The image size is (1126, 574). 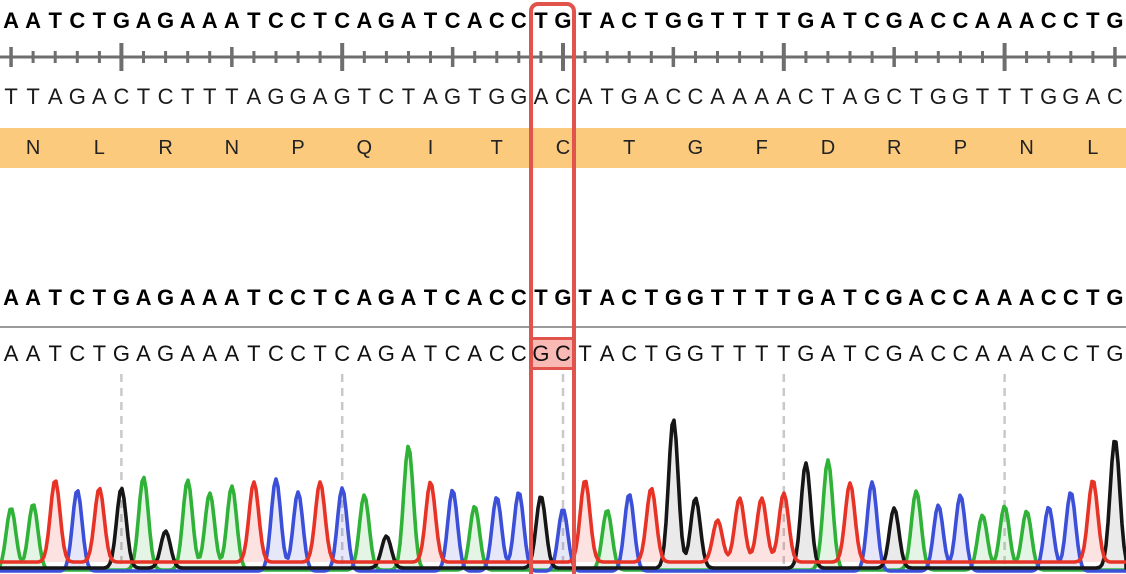 What do you see at coordinates (761, 148) in the screenshot?
I see `amino-acid: F` at bounding box center [761, 148].